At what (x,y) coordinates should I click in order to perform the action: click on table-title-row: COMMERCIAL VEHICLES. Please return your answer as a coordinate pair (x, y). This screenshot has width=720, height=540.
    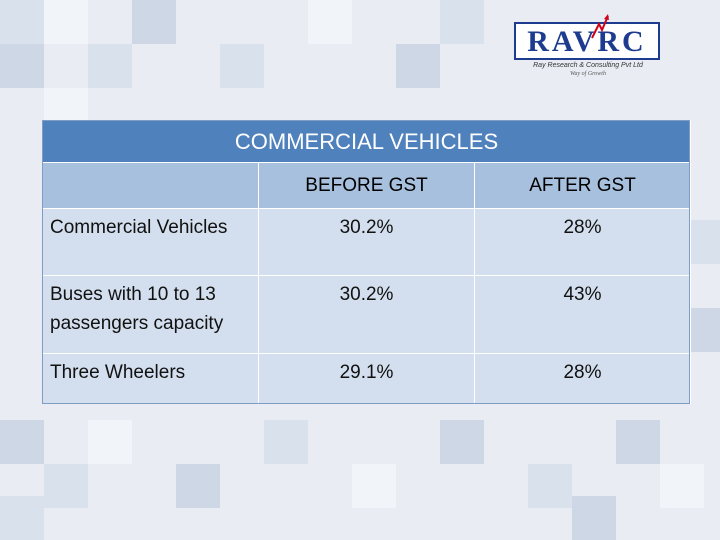
    Looking at the image, I should click on (366, 141).